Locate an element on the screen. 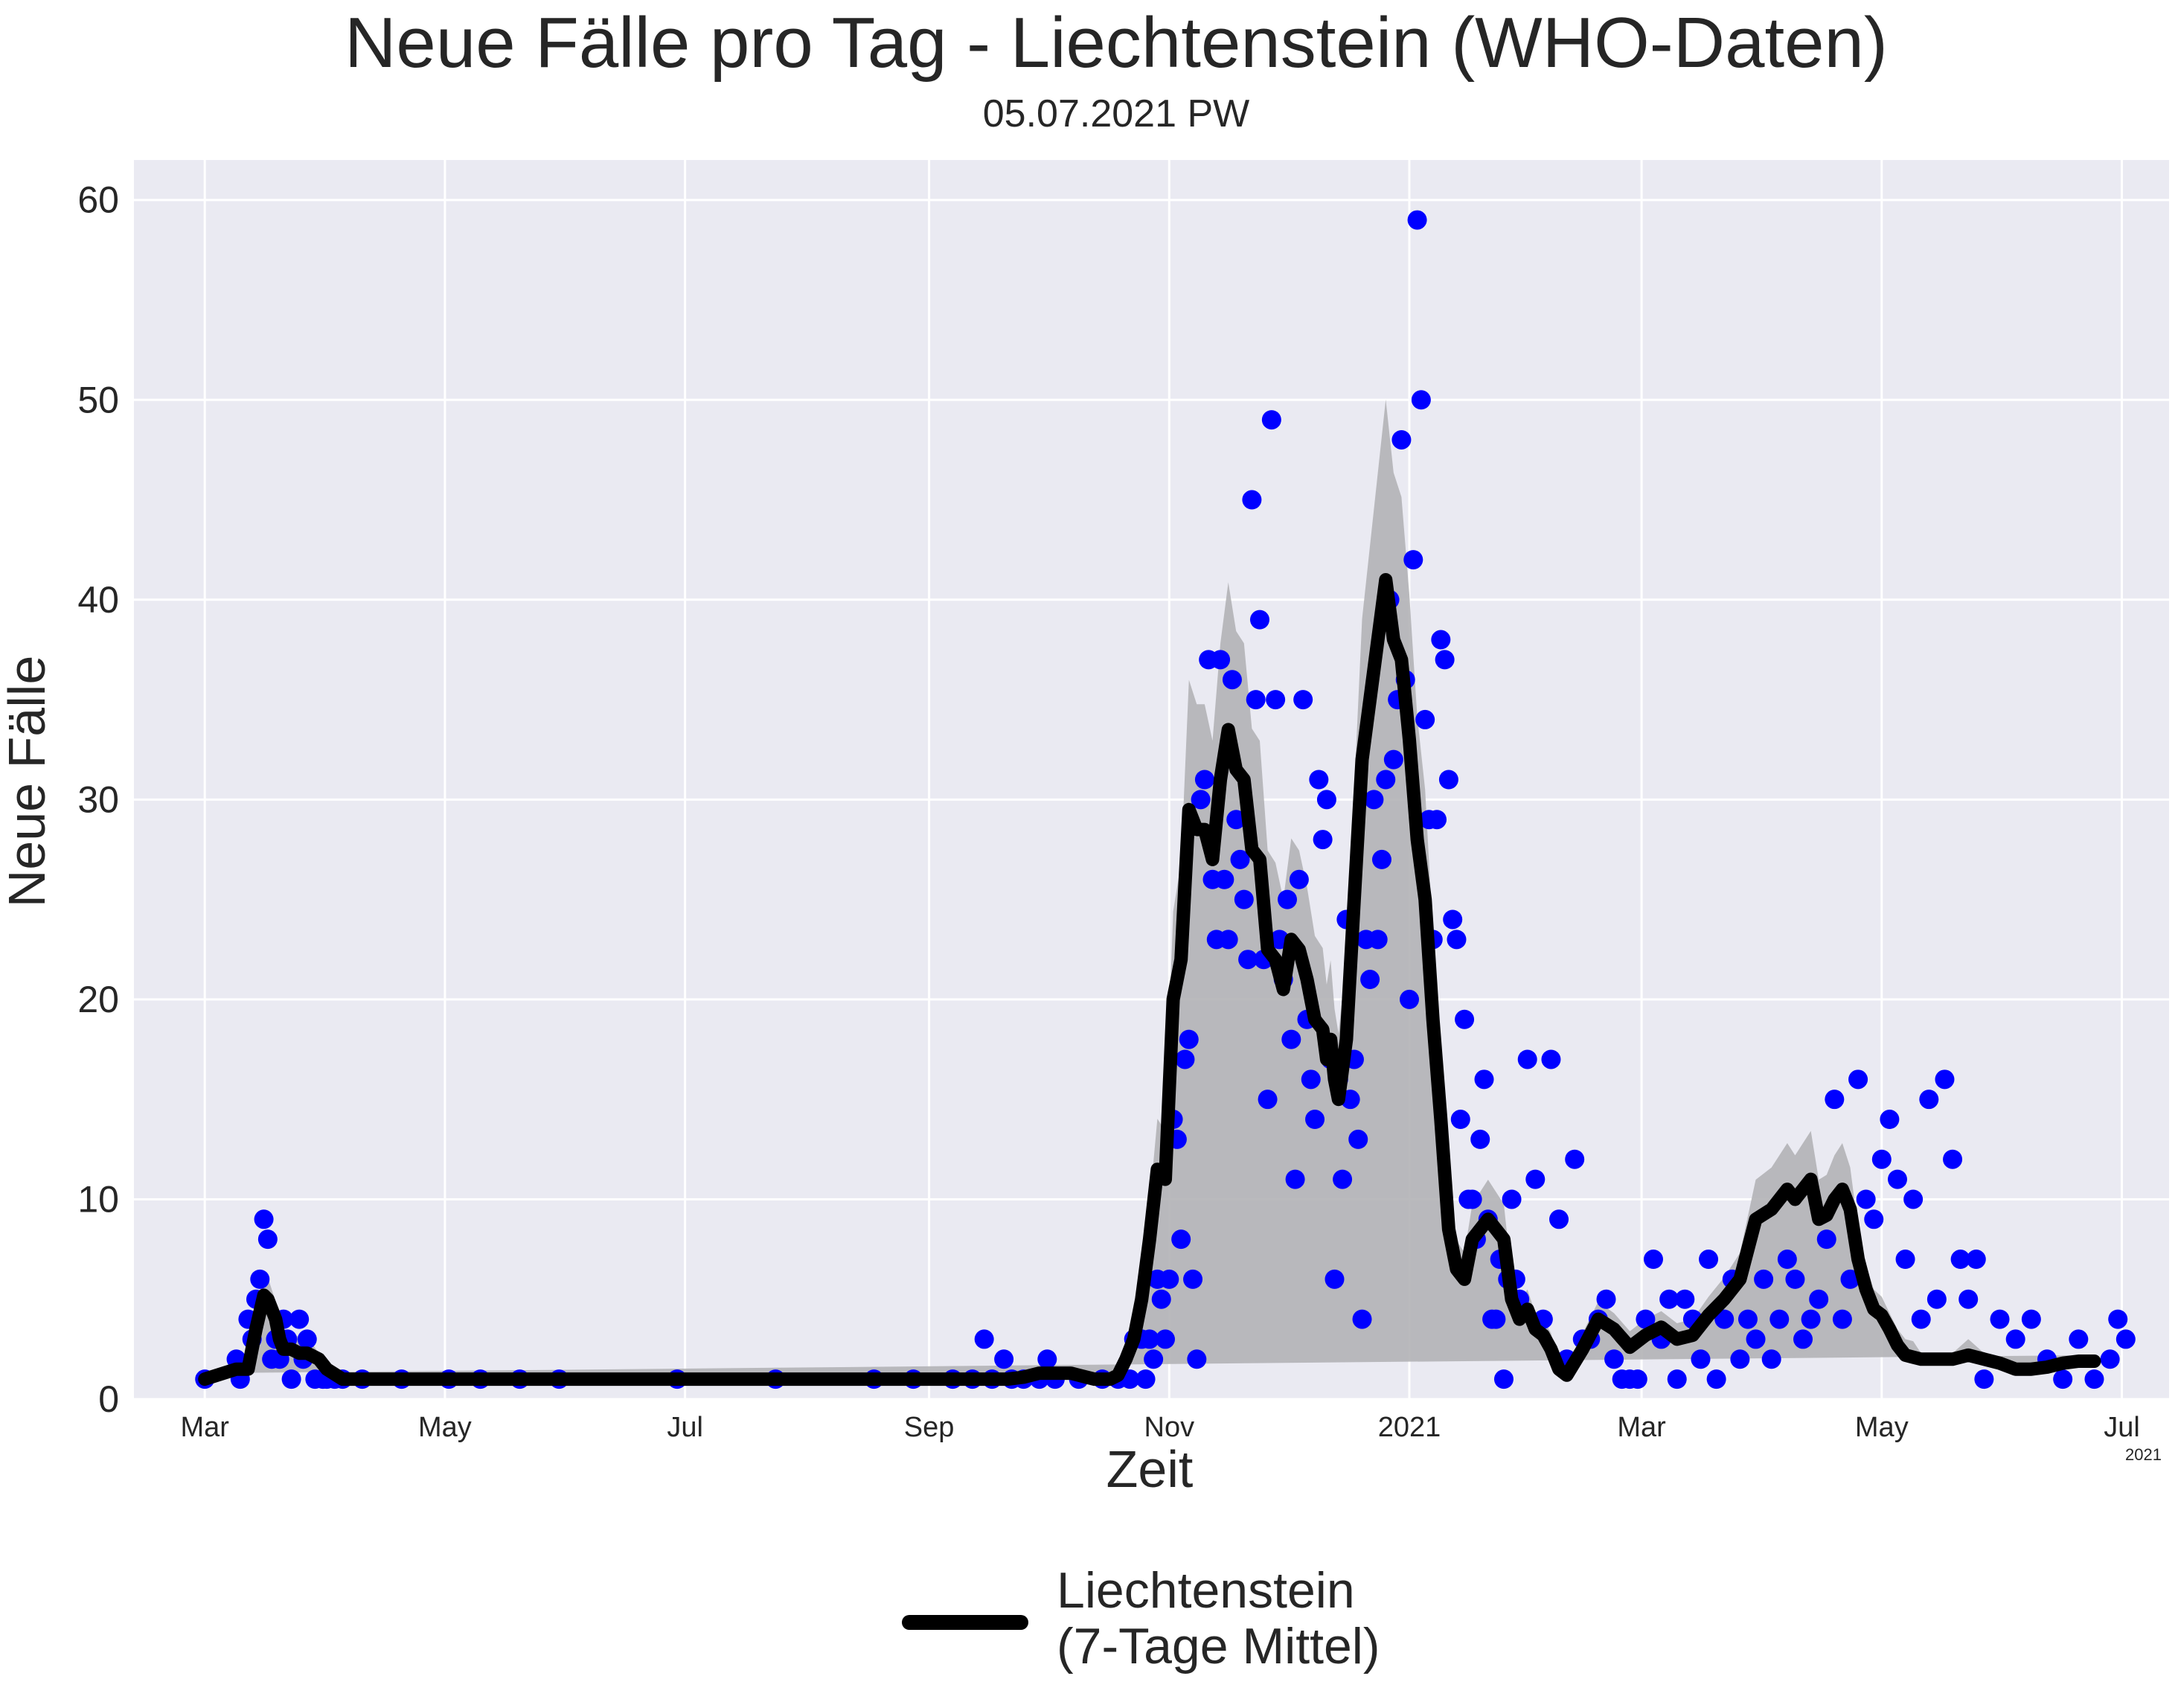  y-tick-label: 60 is located at coordinates (98, 200).